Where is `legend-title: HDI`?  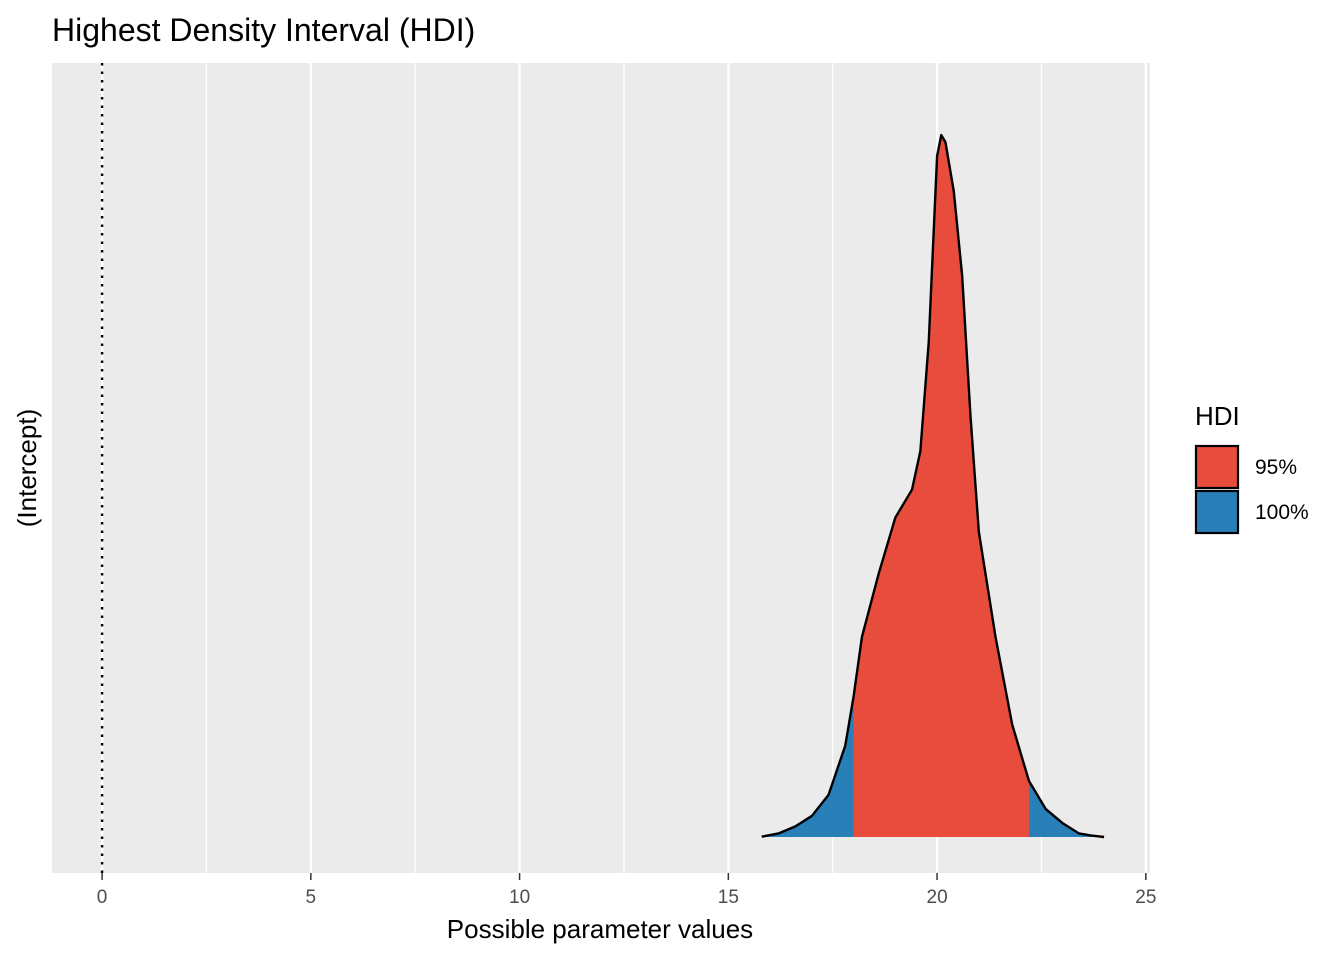
legend-title: HDI is located at coordinates (1217, 416).